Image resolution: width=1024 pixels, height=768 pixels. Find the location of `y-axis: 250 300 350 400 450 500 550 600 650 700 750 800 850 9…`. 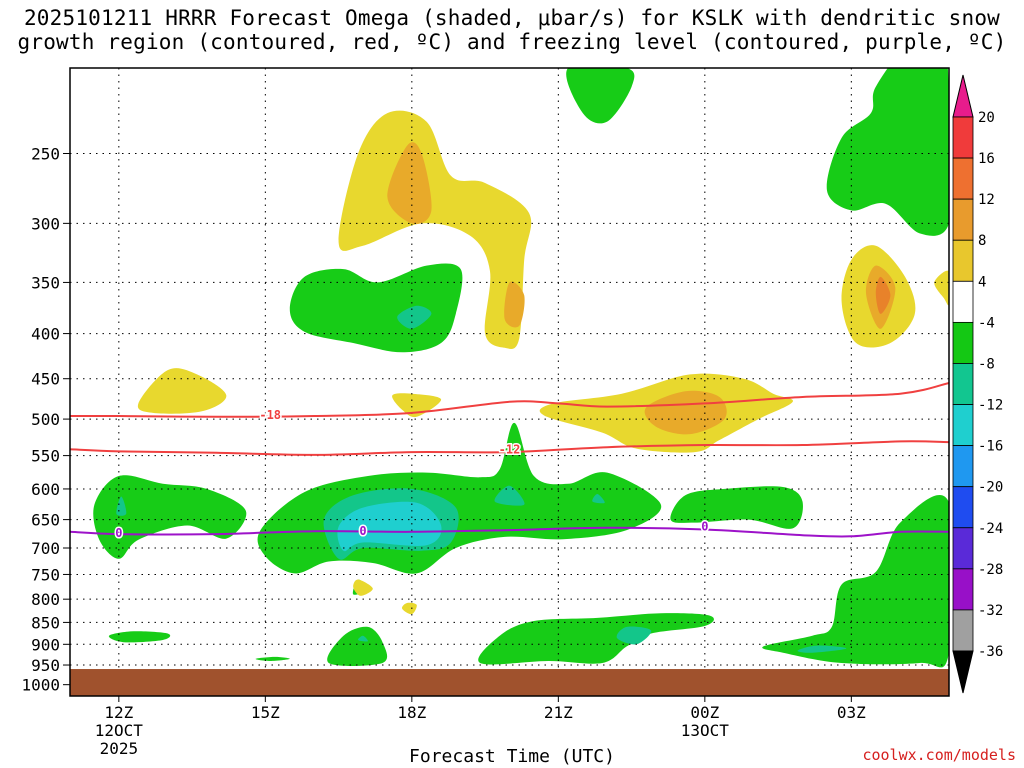

y-axis: 250 300 350 400 450 500 550 600 650 700 750 800 850 9… is located at coordinates (45, 419).